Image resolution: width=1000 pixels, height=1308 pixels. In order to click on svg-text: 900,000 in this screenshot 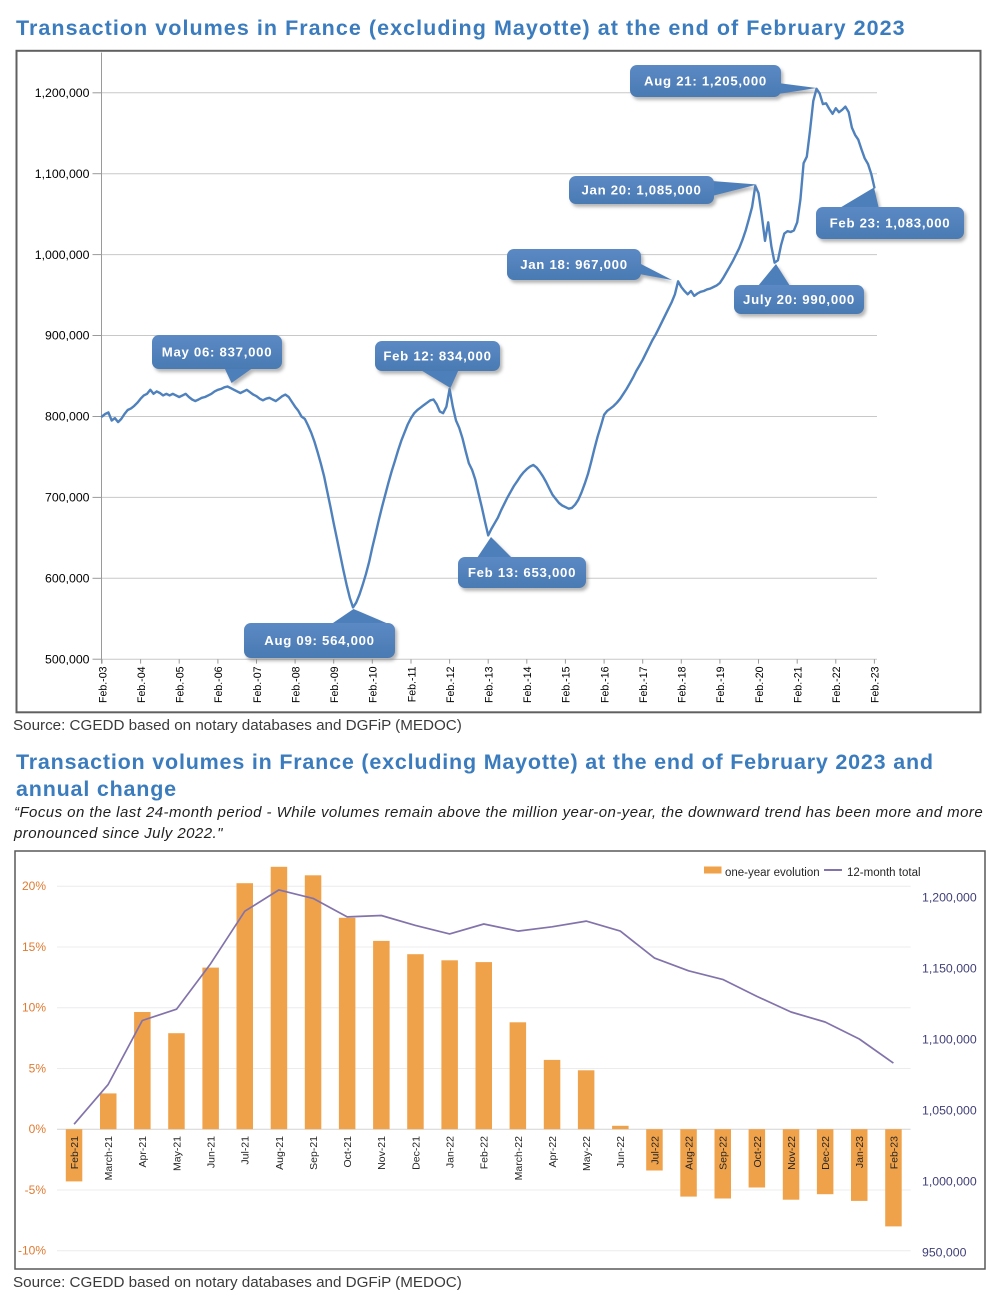, I will do `click(67, 336)`.